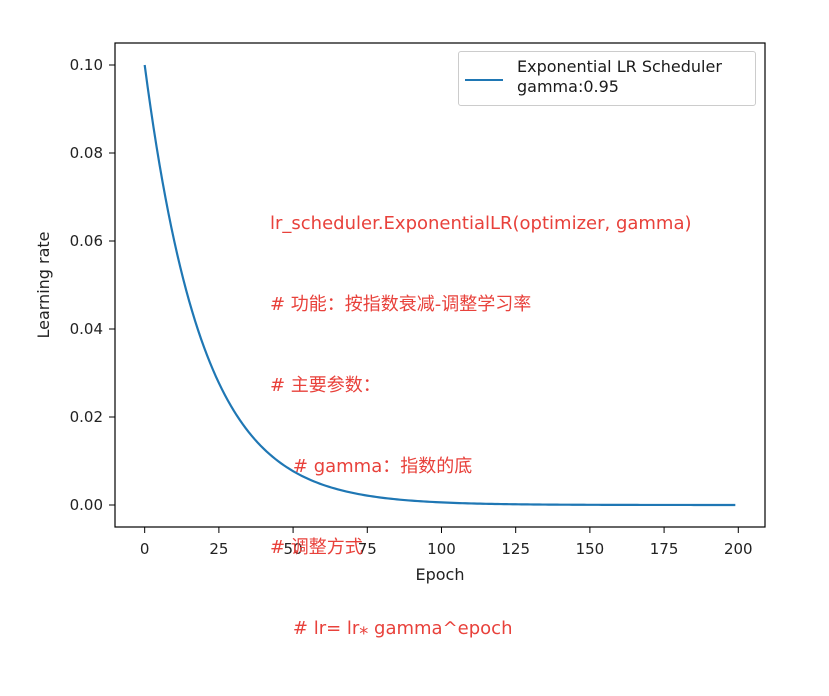 This screenshot has height=696, width=829. I want to click on annotation-line-5: # 调整方式, so click(316, 547).